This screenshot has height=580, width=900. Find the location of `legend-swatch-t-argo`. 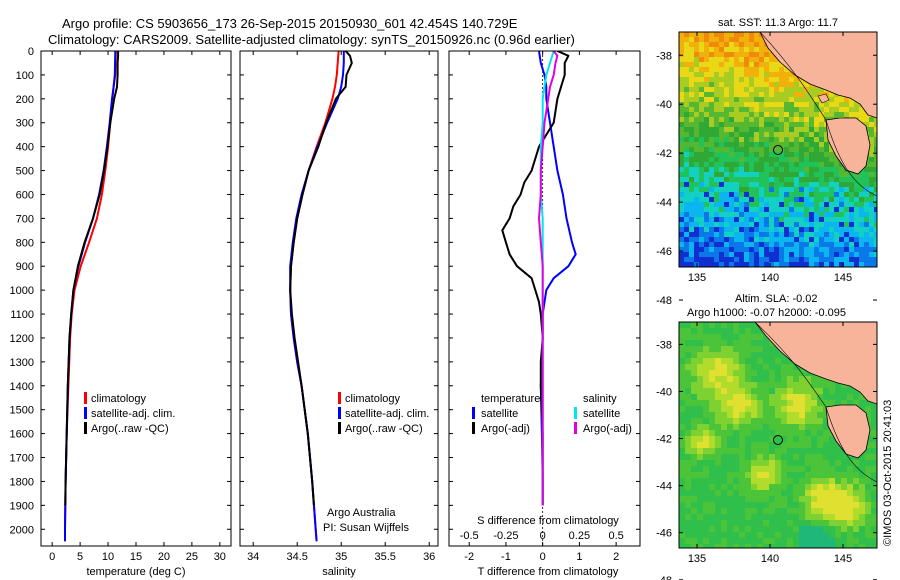

legend-swatch-t-argo is located at coordinates (473, 428).